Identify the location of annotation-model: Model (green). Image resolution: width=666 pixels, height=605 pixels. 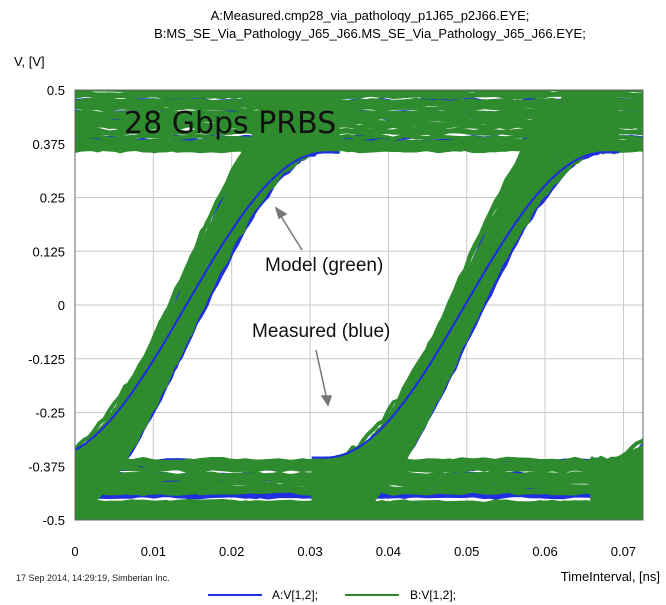
(324, 265).